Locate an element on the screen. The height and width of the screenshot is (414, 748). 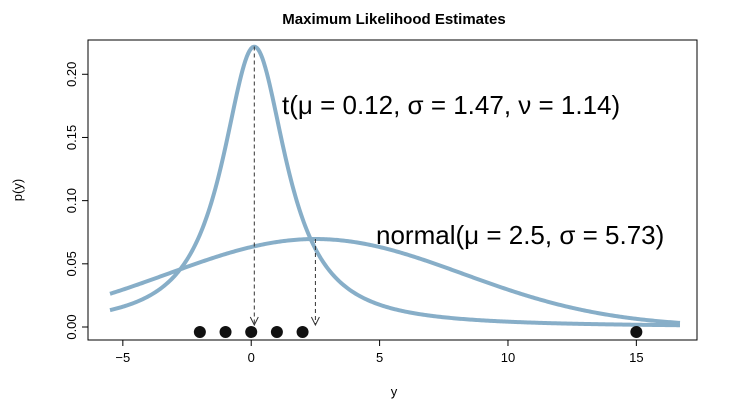
x-axis-label: y is located at coordinates (394, 391).